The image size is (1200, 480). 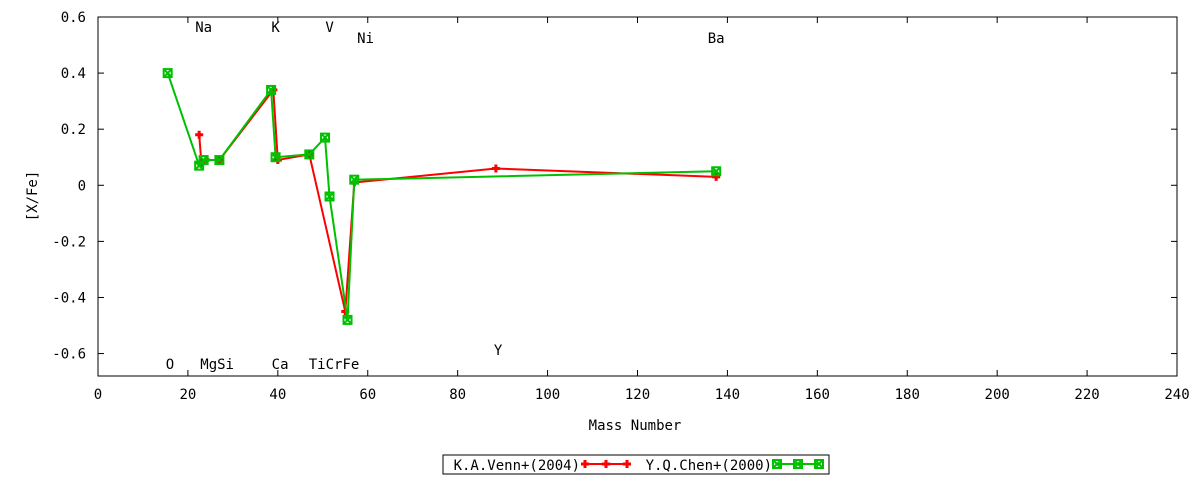 What do you see at coordinates (73, 130) in the screenshot?
I see `y-tick-label: 0.2` at bounding box center [73, 130].